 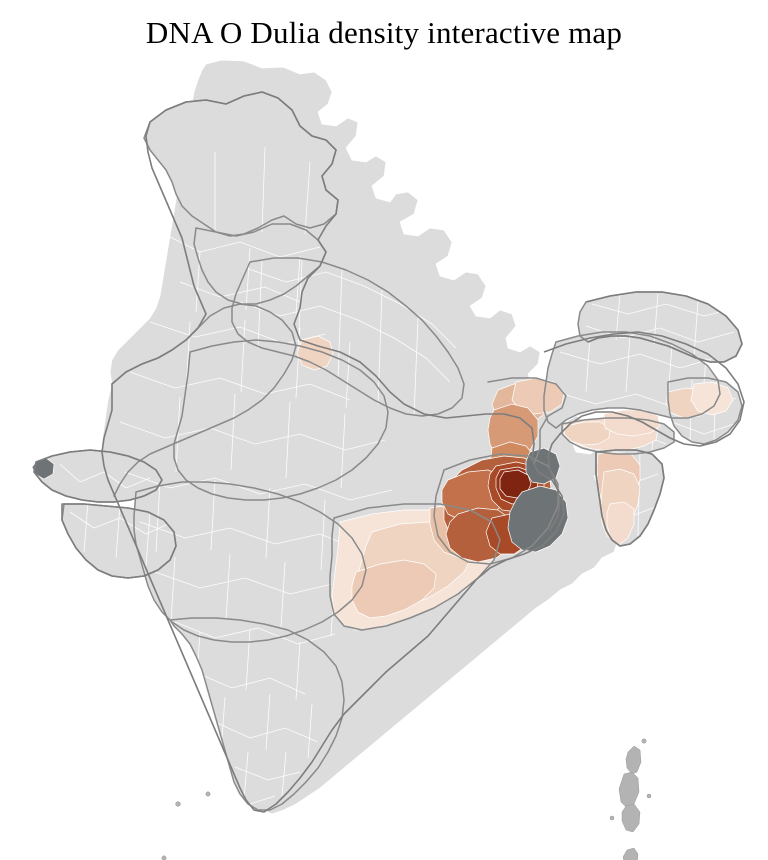 I want to click on island-lakshadweep-one, so click(x=178, y=804).